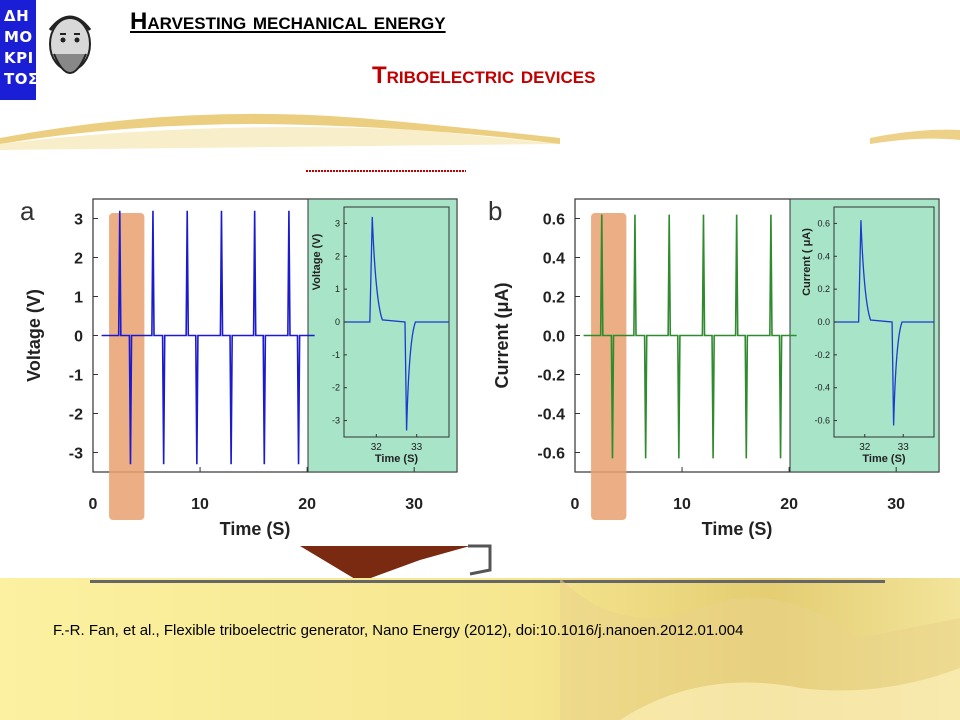 This screenshot has width=960, height=720. I want to click on inset-y-tick-label: -0.2, so click(822, 355).